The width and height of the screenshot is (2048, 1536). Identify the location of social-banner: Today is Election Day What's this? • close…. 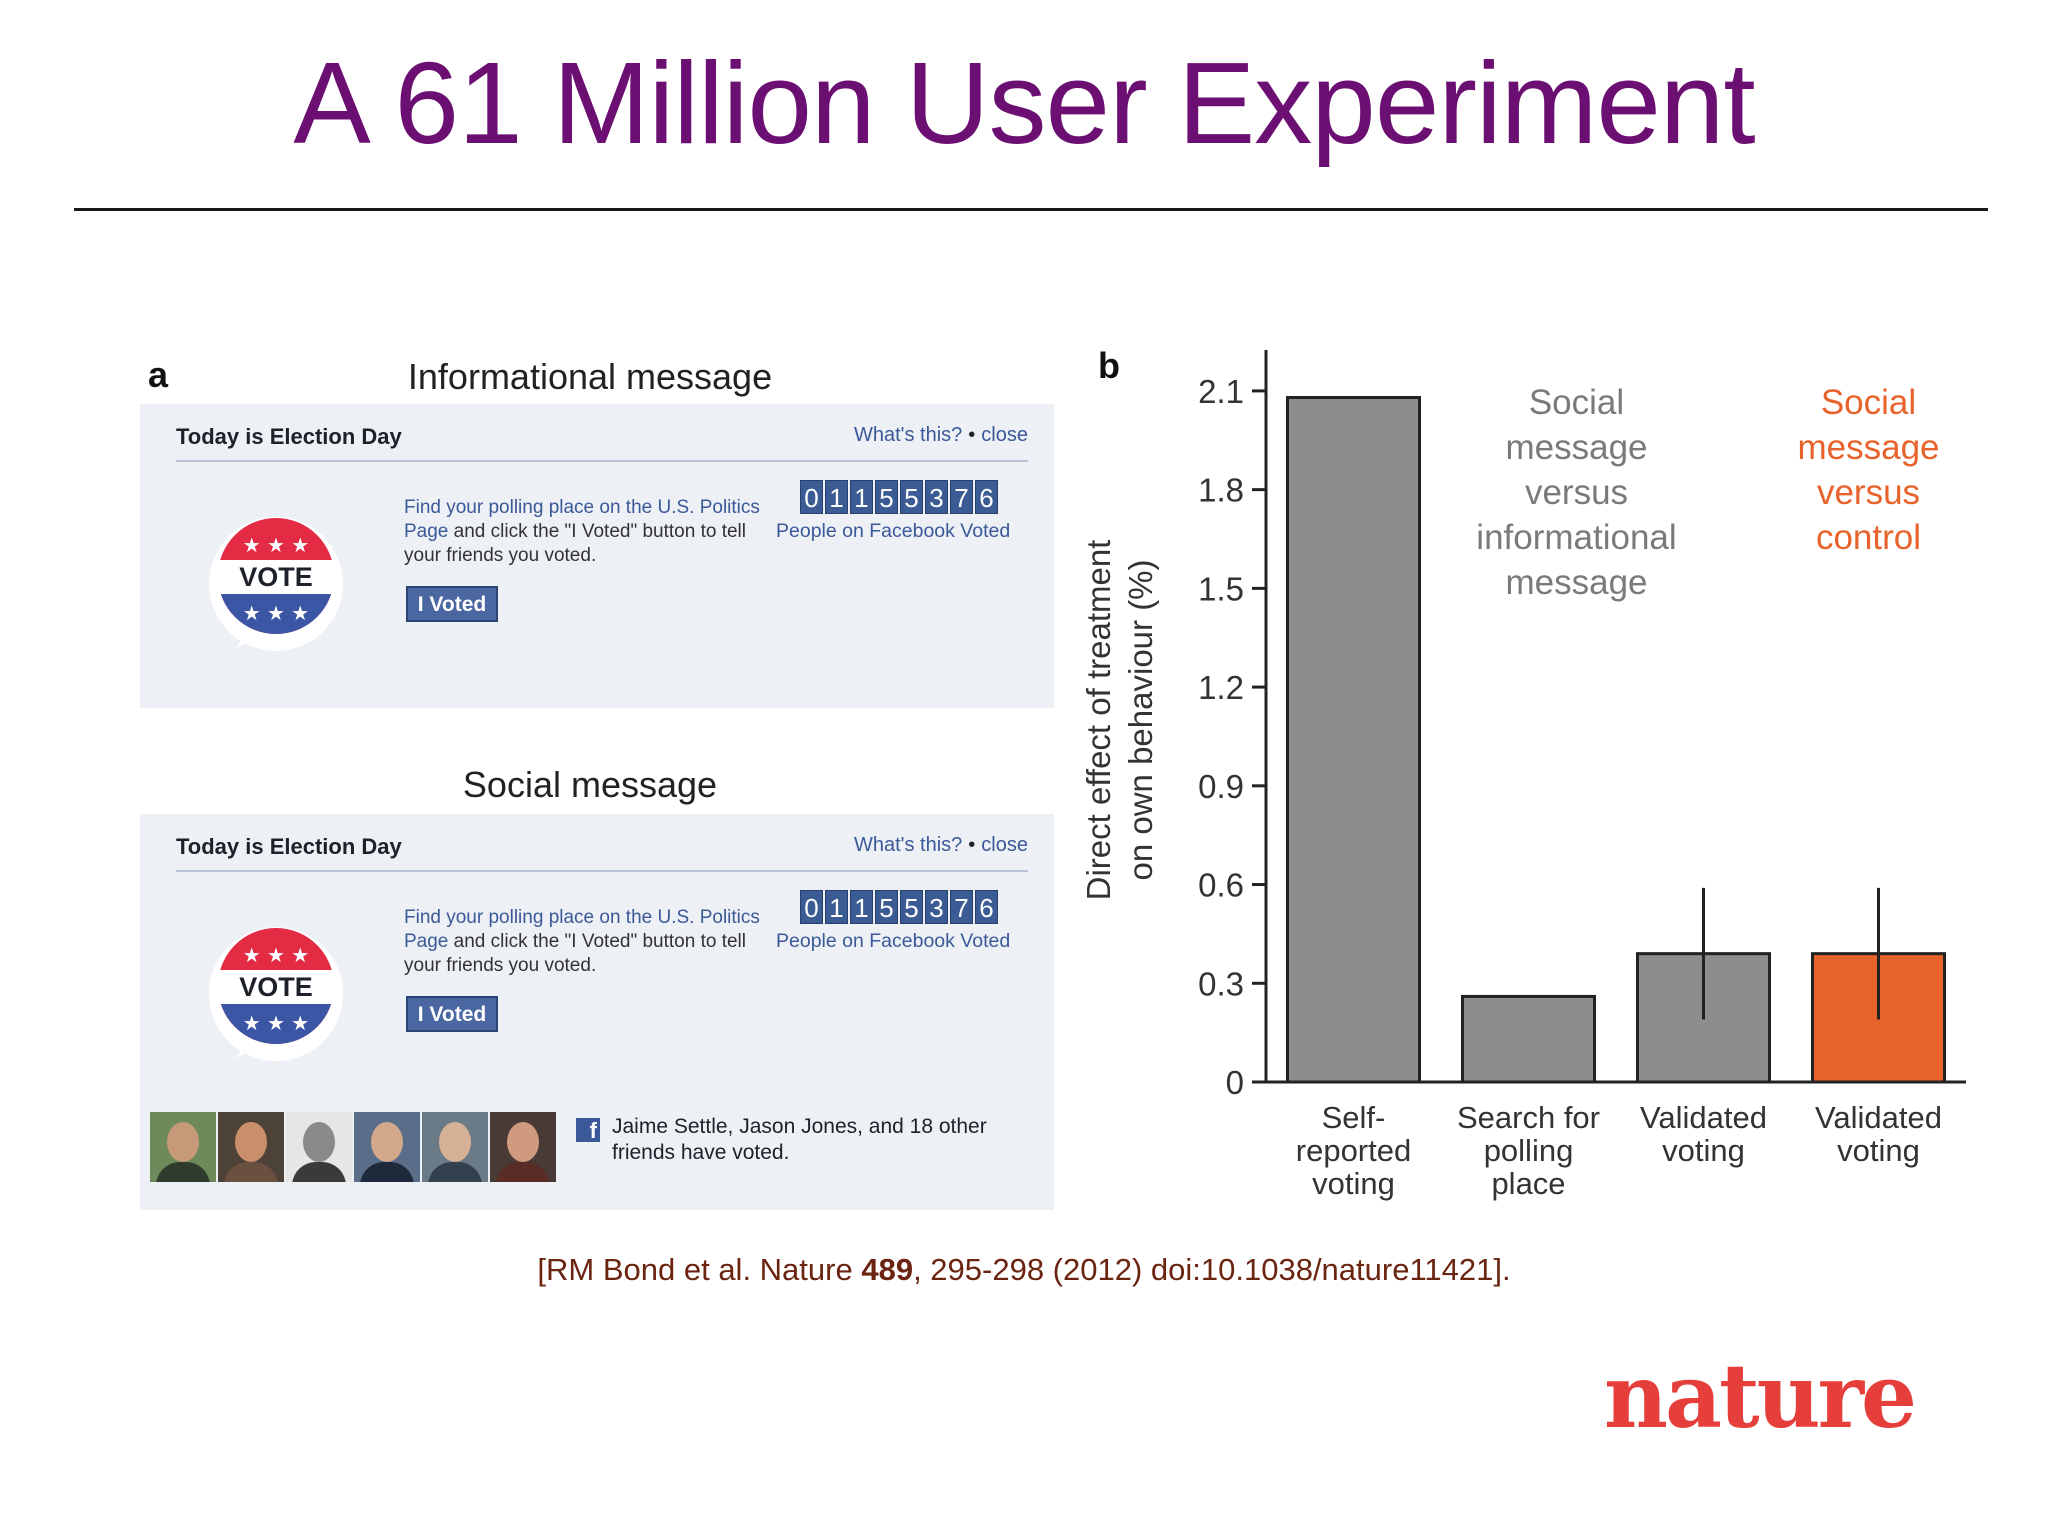
(597, 1012).